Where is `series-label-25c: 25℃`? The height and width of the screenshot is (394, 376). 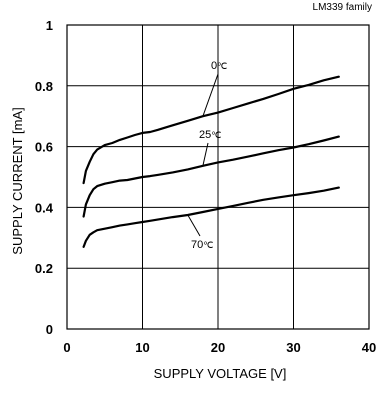
series-label-25c: 25℃ is located at coordinates (210, 135).